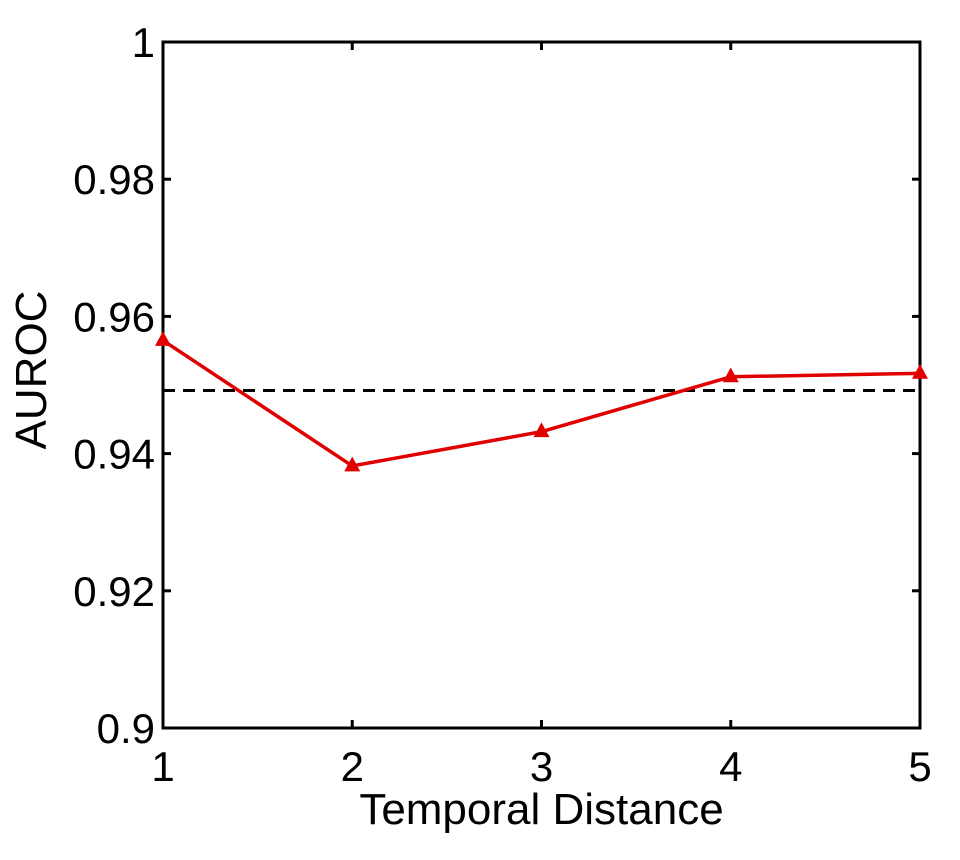 The width and height of the screenshot is (960, 860). I want to click on x-tick-label: 5, so click(919, 766).